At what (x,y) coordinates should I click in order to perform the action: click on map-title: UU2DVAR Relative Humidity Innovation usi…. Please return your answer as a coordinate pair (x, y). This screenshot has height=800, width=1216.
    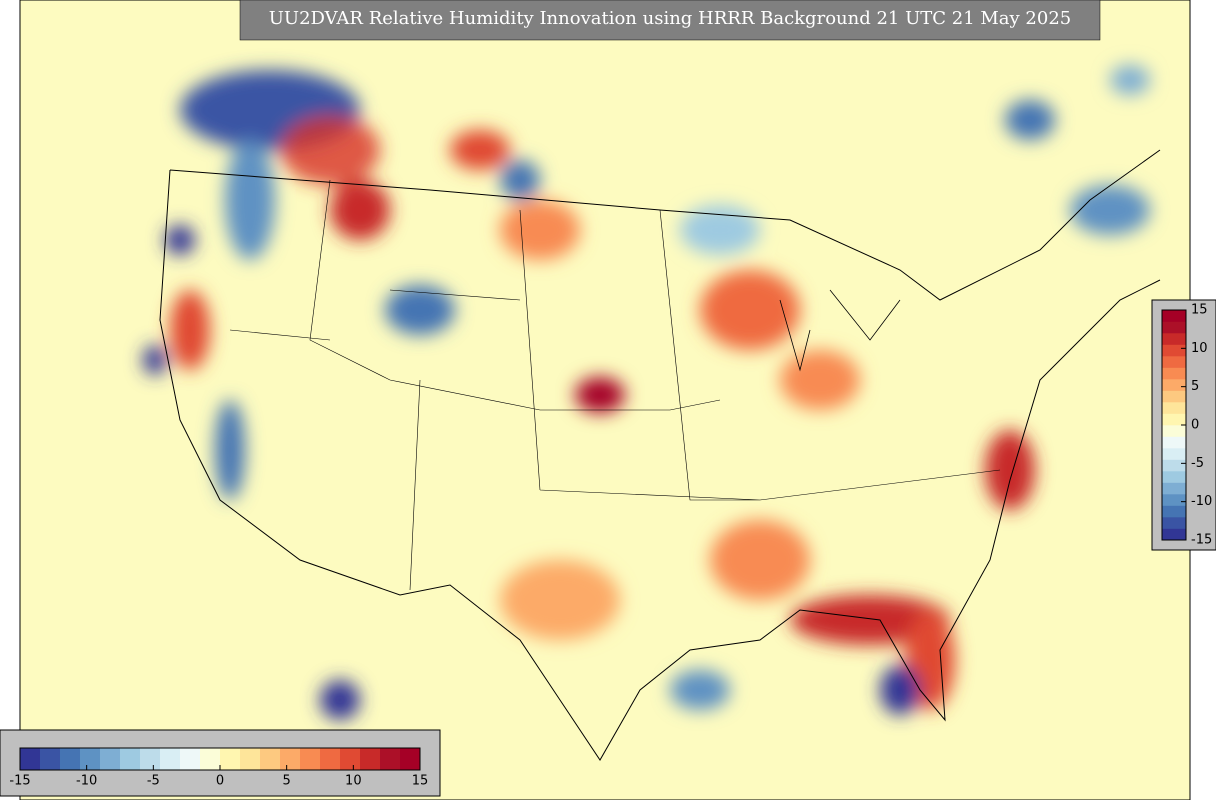
    Looking at the image, I should click on (670, 18).